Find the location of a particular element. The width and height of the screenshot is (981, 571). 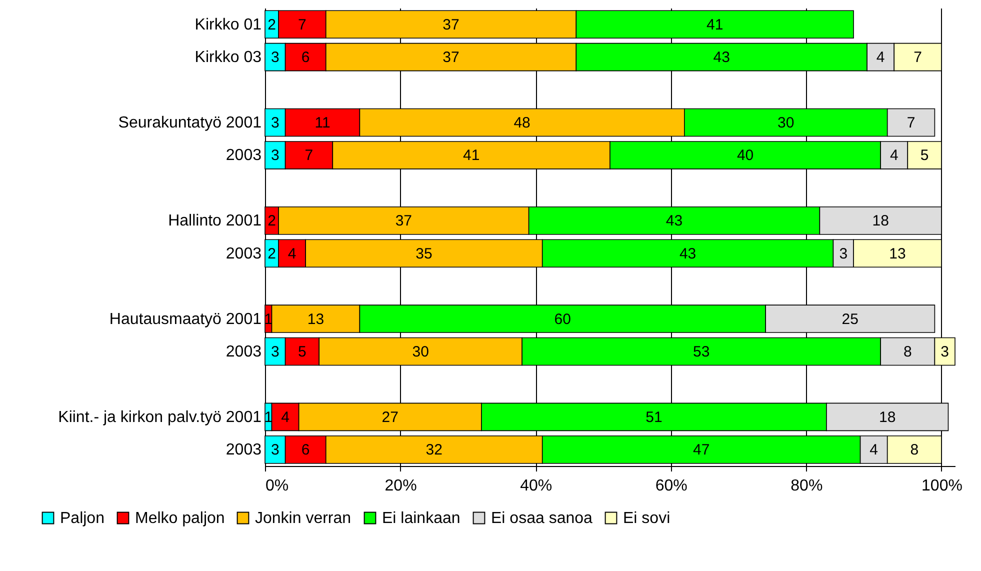

data-label: 51 is located at coordinates (654, 417).